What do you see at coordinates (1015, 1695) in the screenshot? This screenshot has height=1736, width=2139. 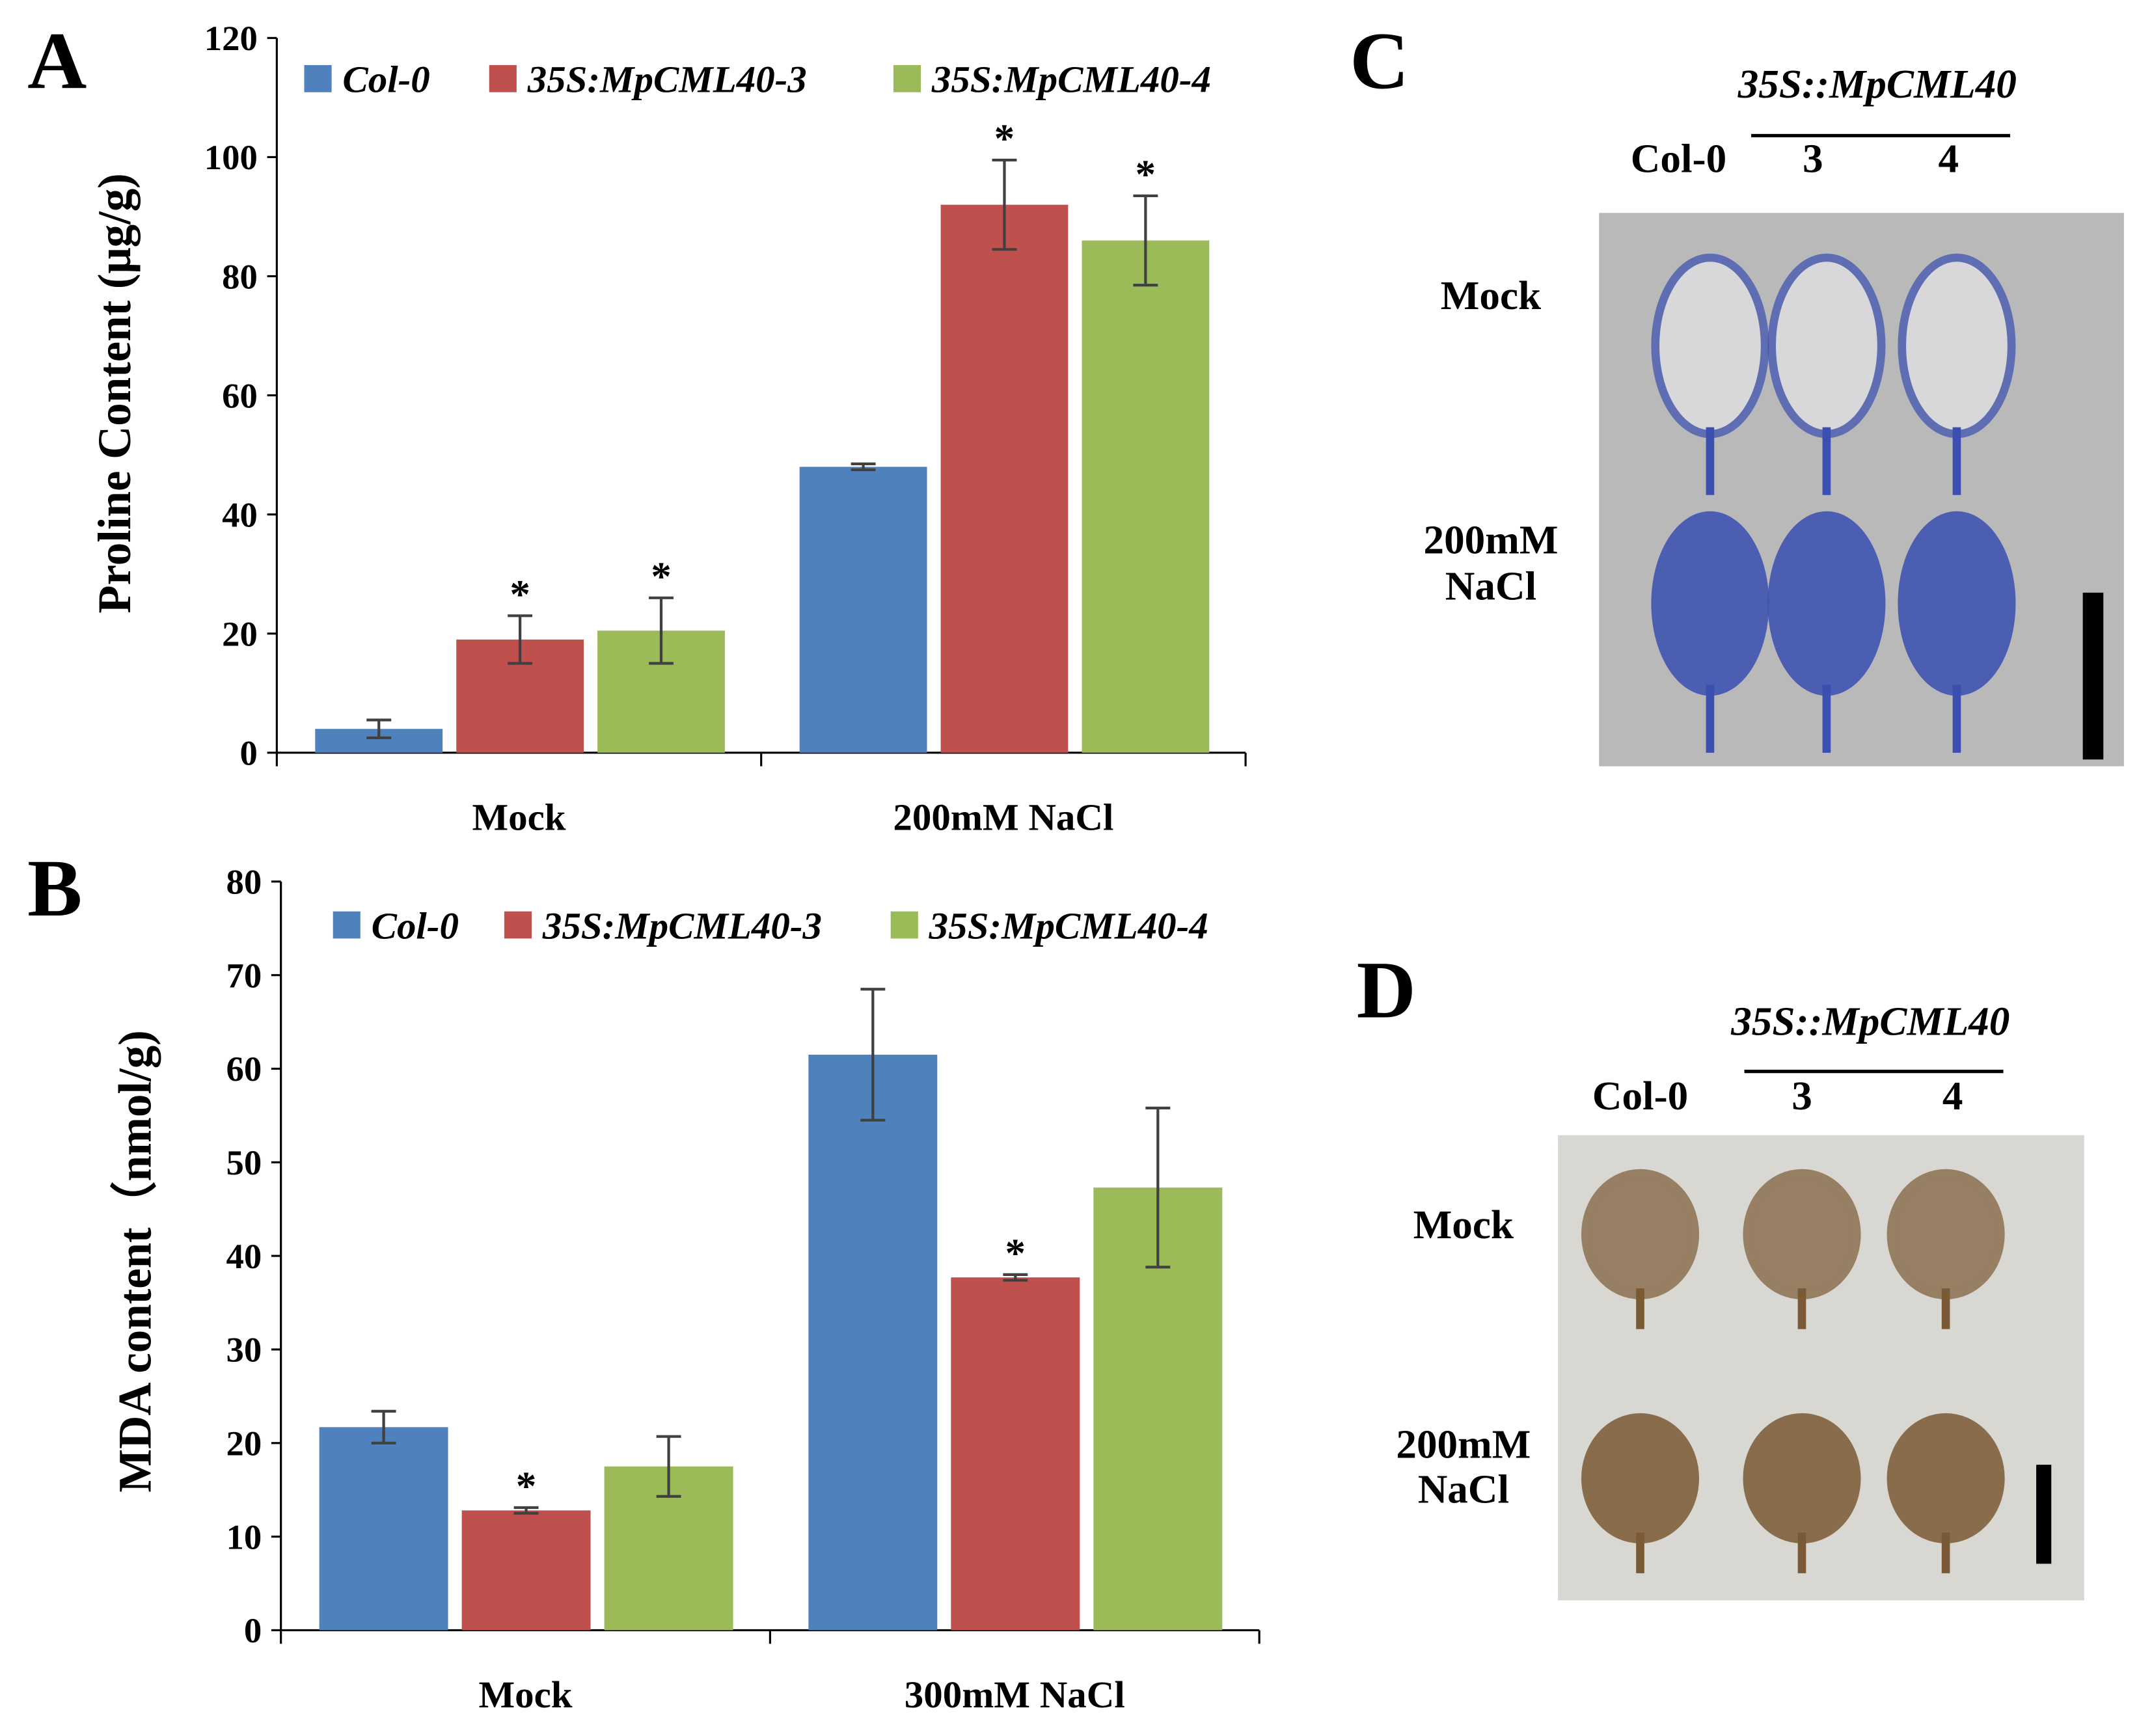 I see `x-tick-label: 300mM NaCl` at bounding box center [1015, 1695].